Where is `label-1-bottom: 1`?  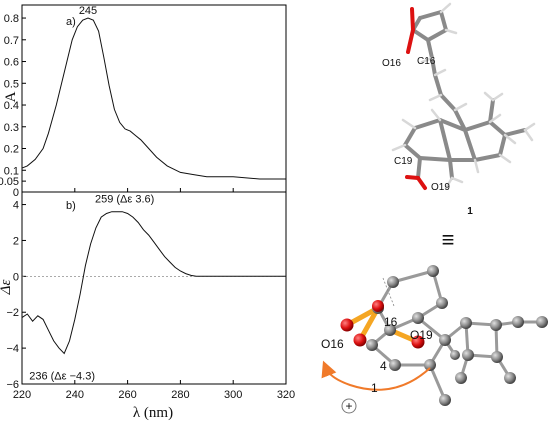
label-1-bottom: 1 is located at coordinates (374, 388).